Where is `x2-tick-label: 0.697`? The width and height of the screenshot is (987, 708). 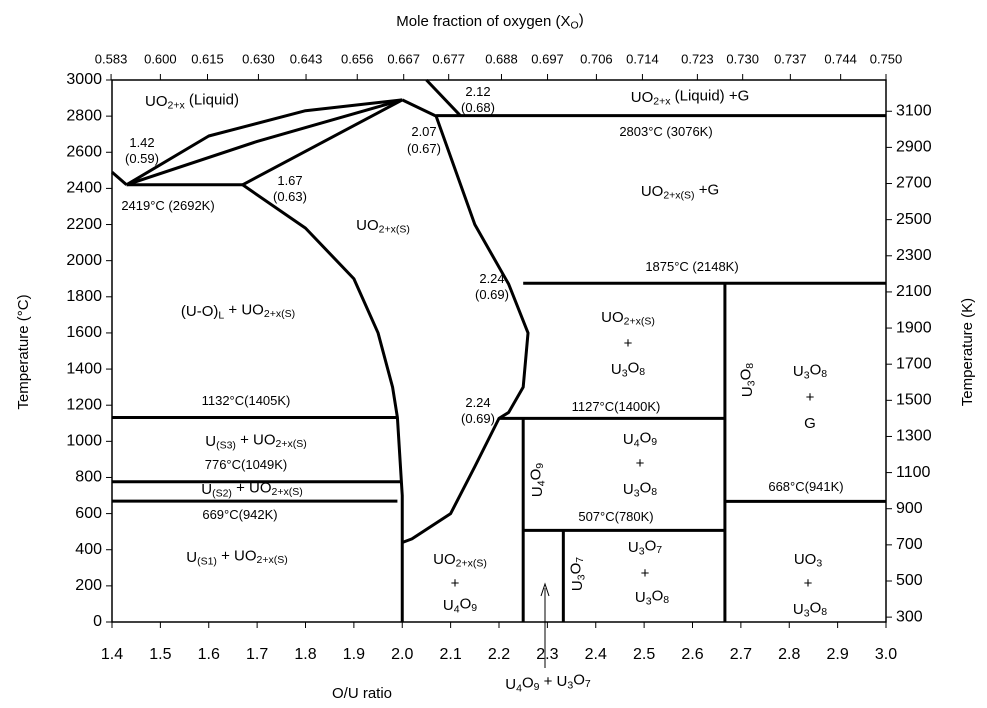
x2-tick-label: 0.697 is located at coordinates (547, 58).